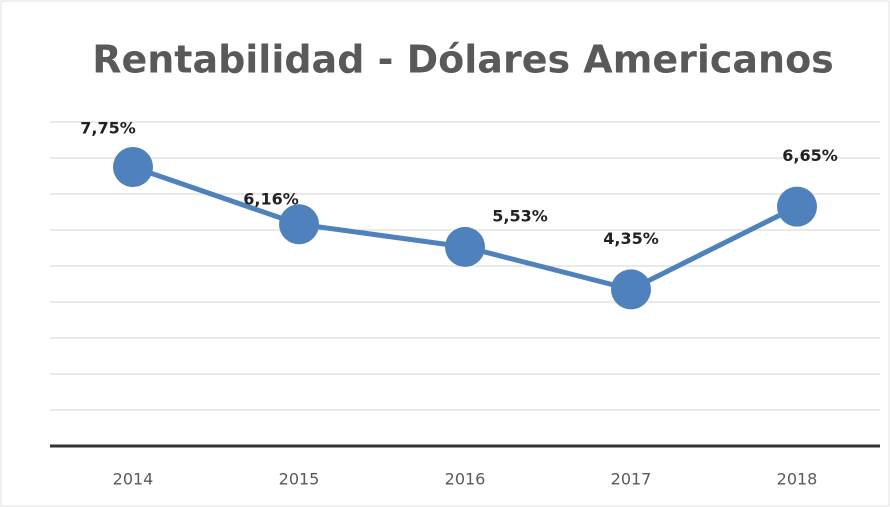 This screenshot has width=890, height=507. What do you see at coordinates (465, 479) in the screenshot?
I see `x-tick-label: 2016` at bounding box center [465, 479].